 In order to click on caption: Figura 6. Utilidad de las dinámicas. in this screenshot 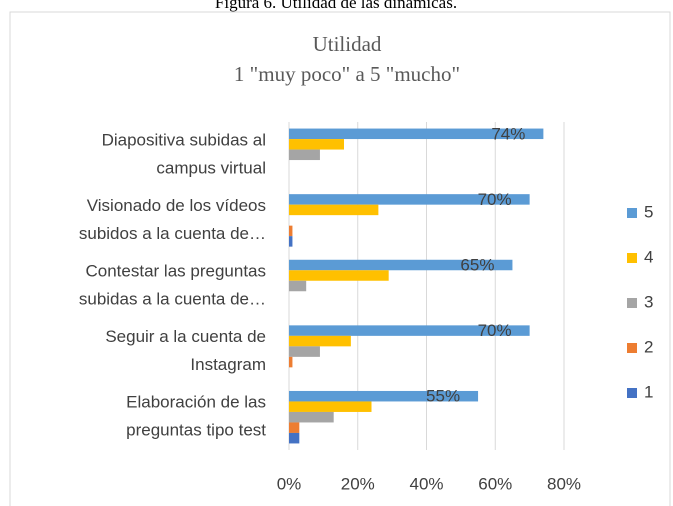, I will do `click(336, 6)`.